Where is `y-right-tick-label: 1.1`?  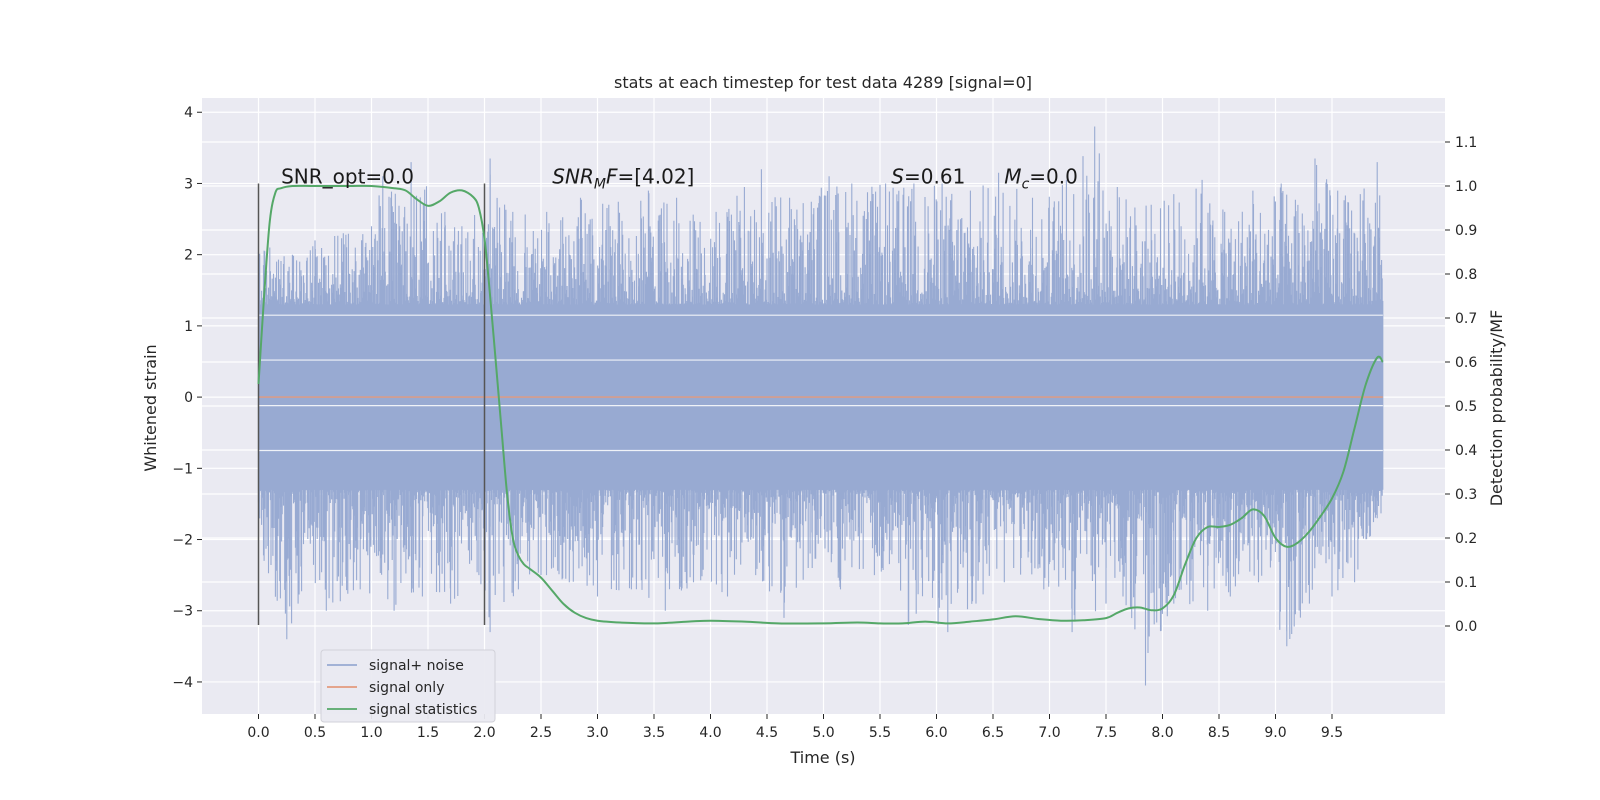 y-right-tick-label: 1.1 is located at coordinates (1466, 143).